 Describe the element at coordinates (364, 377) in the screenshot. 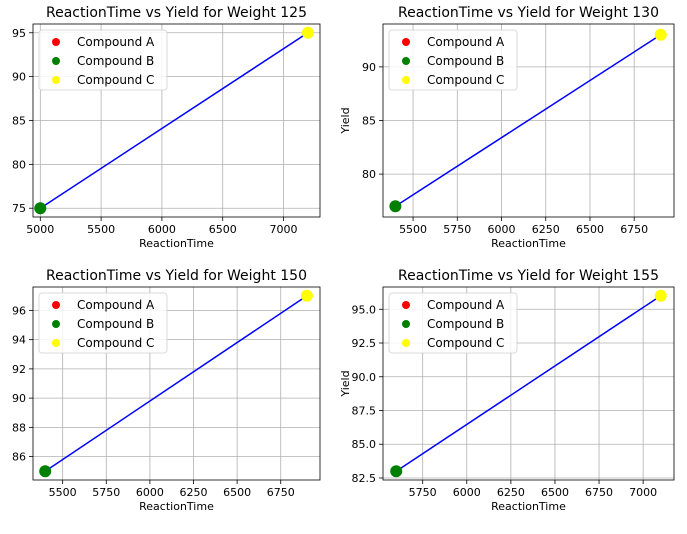

I see `y-tick-label: 90.0` at that location.